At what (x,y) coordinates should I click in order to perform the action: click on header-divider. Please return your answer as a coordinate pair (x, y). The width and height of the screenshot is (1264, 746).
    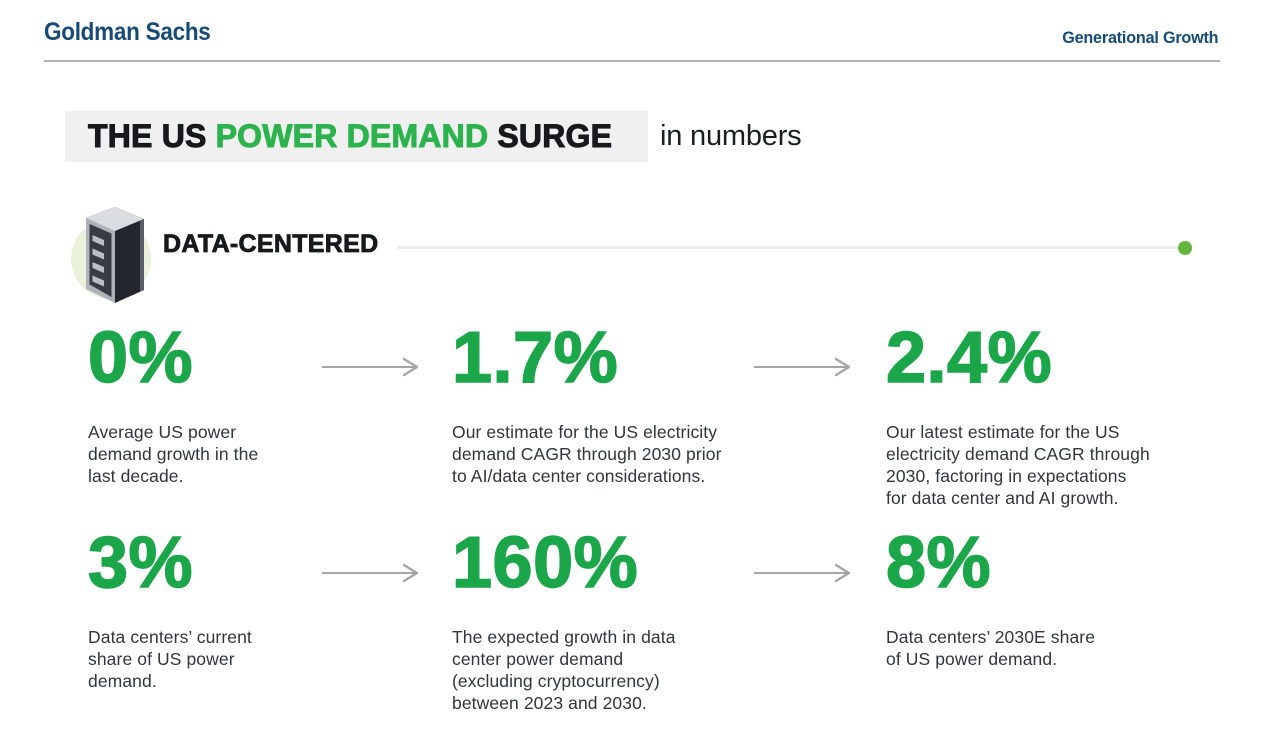
    Looking at the image, I should click on (632, 61).